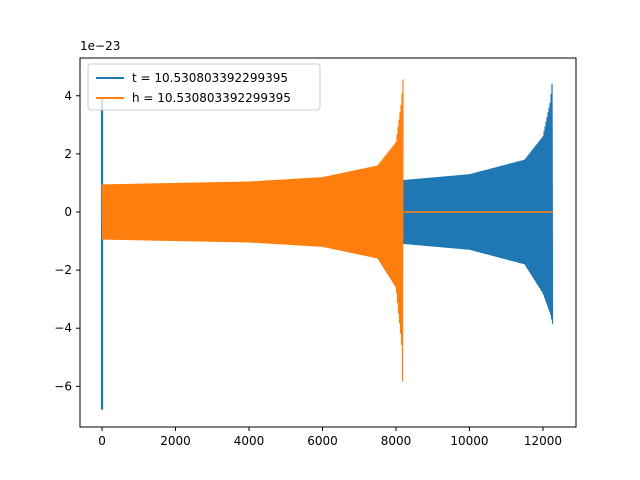 The height and width of the screenshot is (480, 640). Describe the element at coordinates (67, 241) in the screenshot. I see `y-axis: −6 −4 −2 0 2 4` at that location.